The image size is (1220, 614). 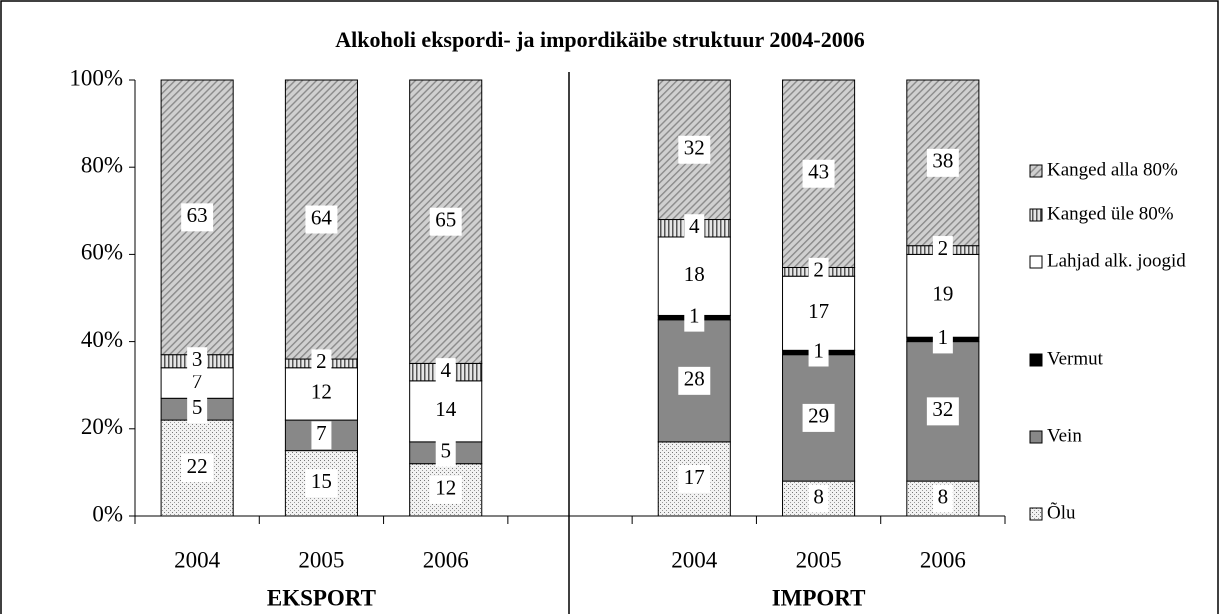 I want to click on data-label: 64, so click(x=322, y=217).